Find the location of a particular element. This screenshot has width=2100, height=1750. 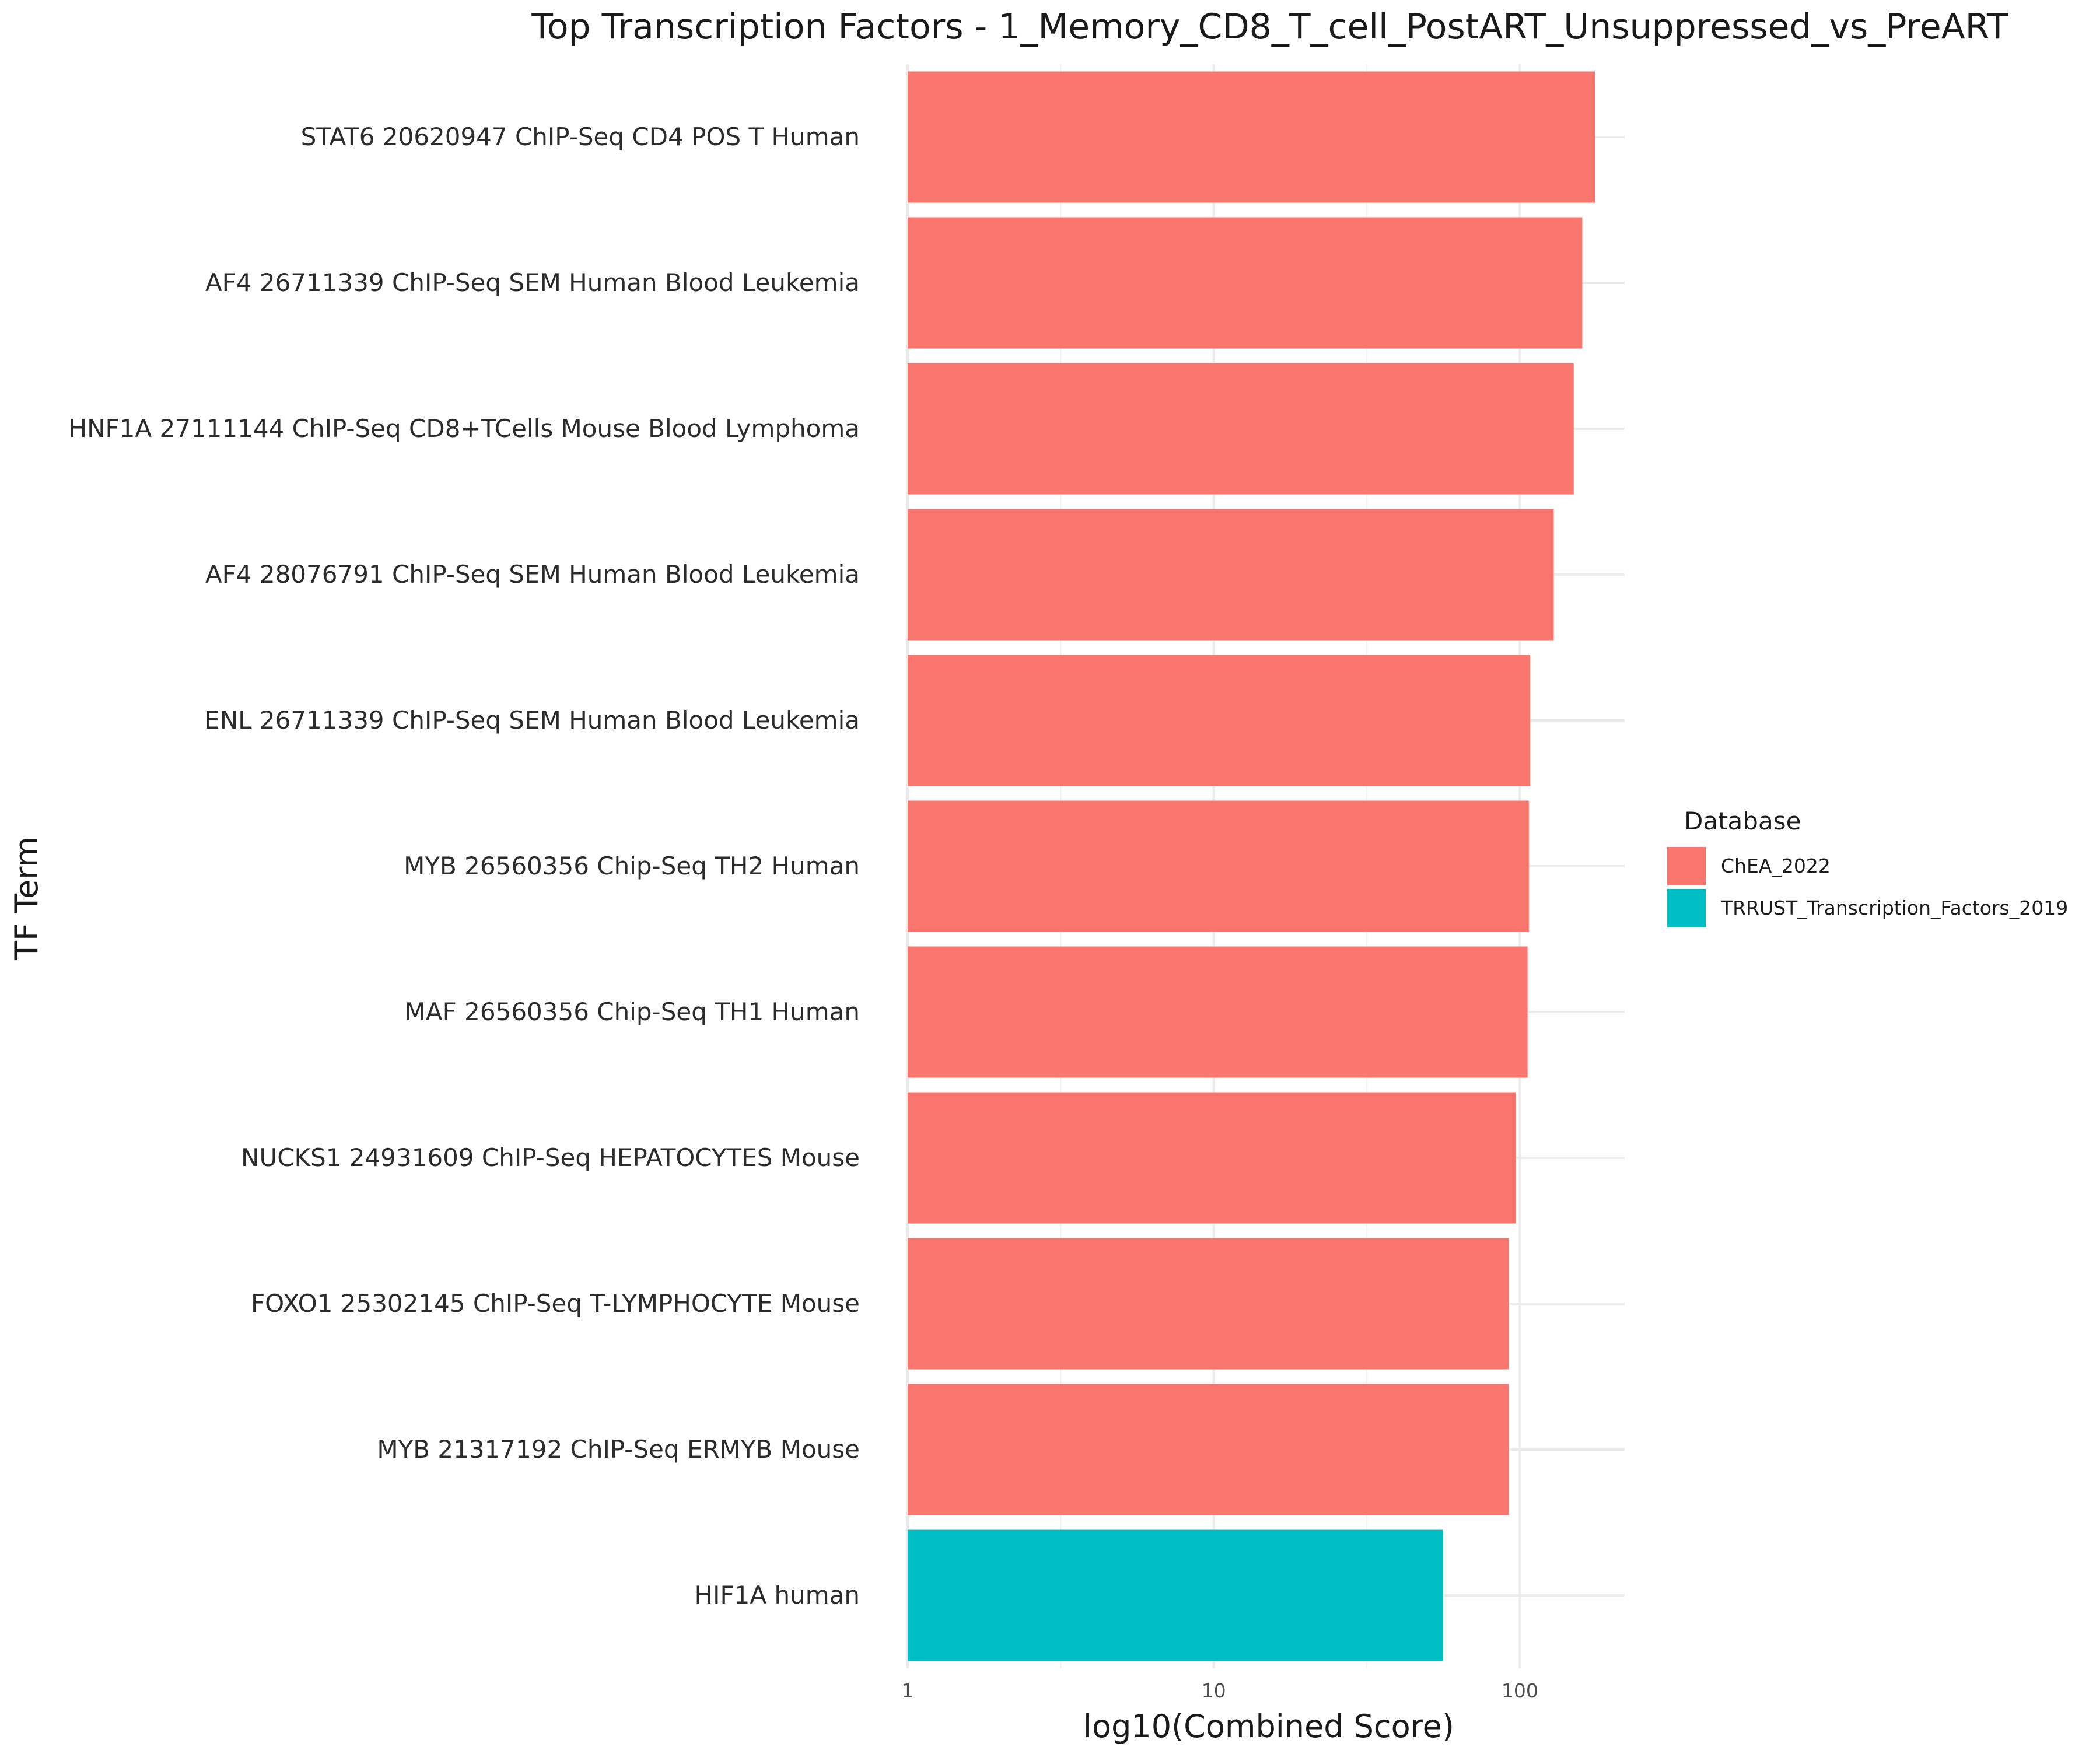

x-axis-title: log10(Combined Score) is located at coordinates (1268, 1726).